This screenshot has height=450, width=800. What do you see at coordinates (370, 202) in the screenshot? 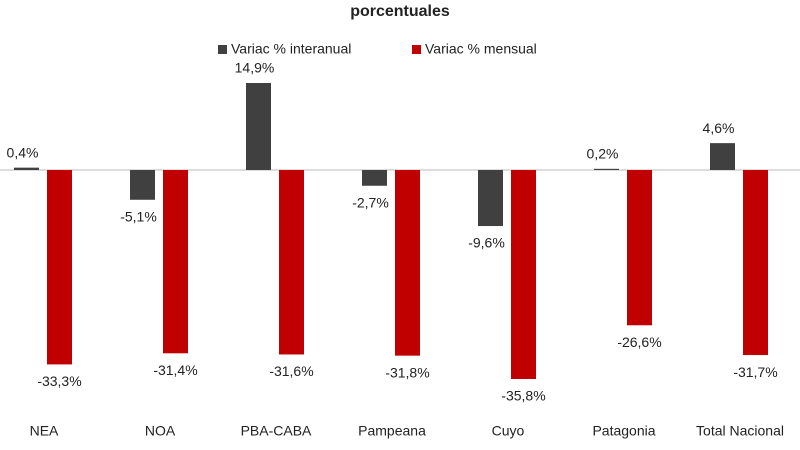
I see `data-label: -2,7%` at bounding box center [370, 202].